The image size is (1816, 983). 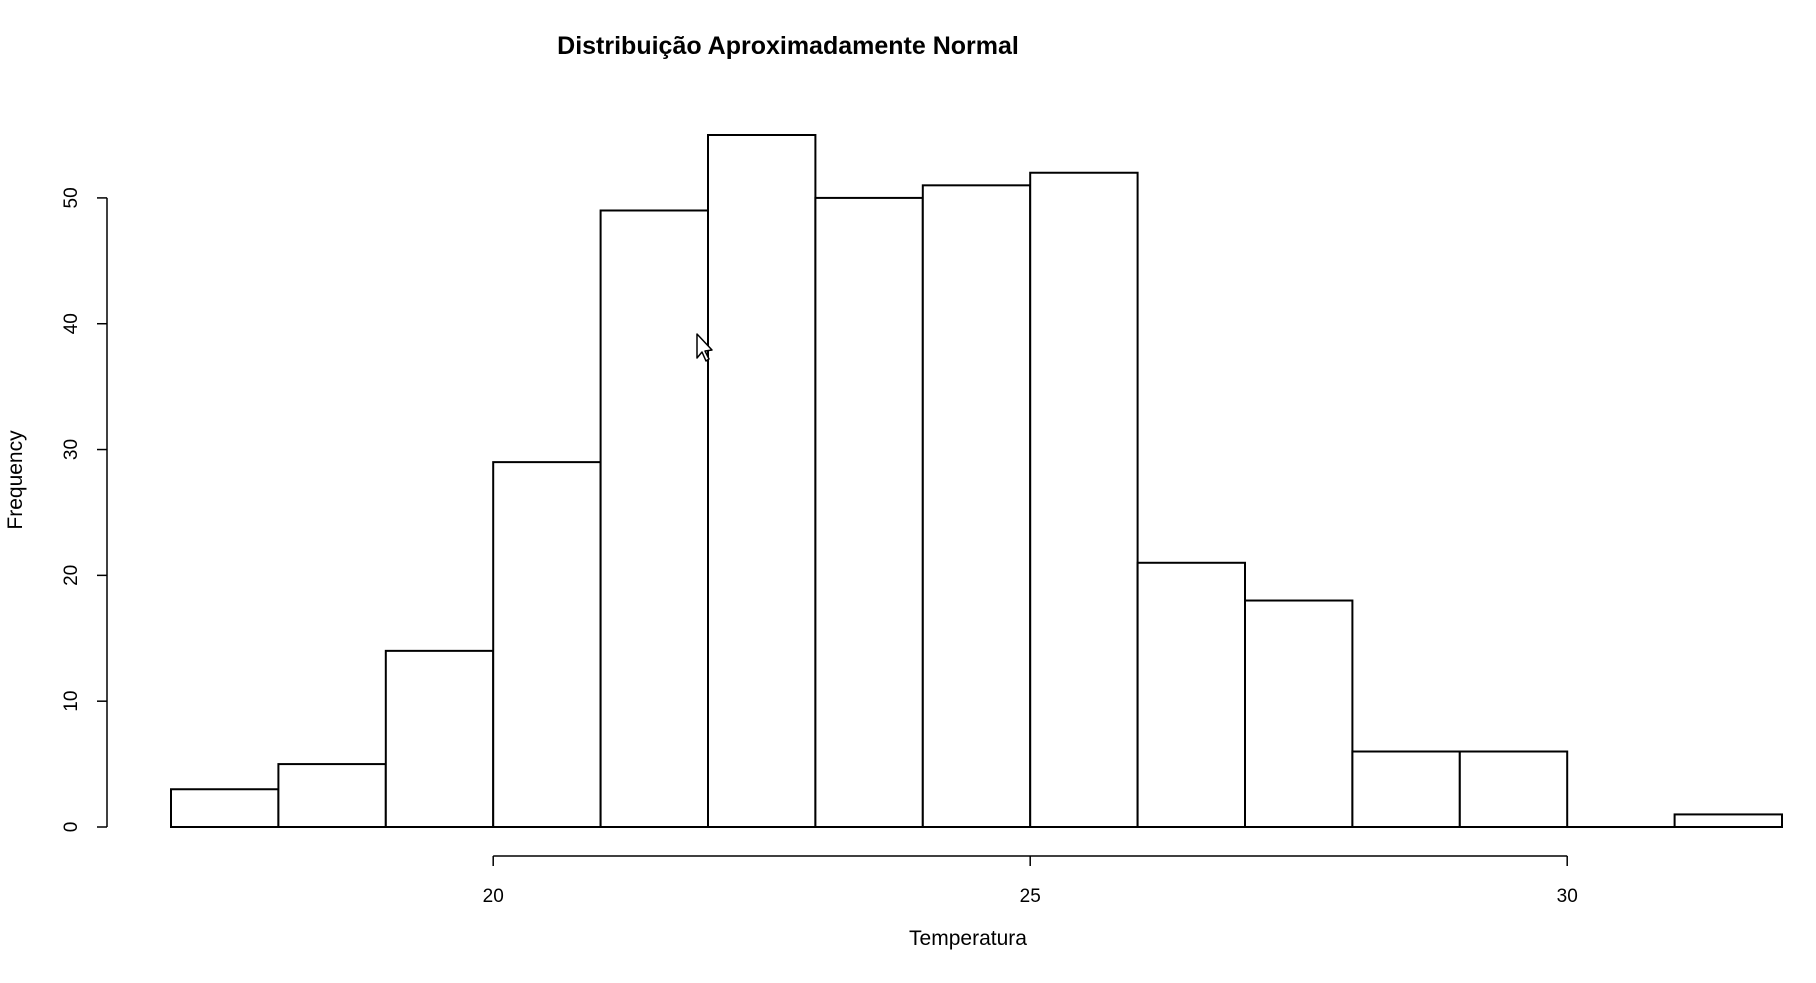 What do you see at coordinates (968, 938) in the screenshot?
I see `x-axis-label: Temperatura` at bounding box center [968, 938].